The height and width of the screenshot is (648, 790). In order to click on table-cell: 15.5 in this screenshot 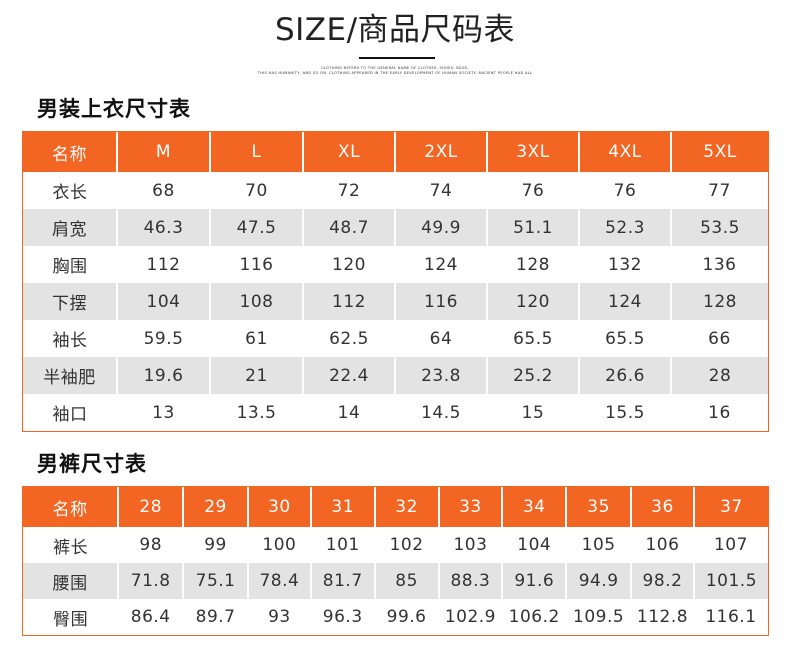, I will do `click(625, 412)`.